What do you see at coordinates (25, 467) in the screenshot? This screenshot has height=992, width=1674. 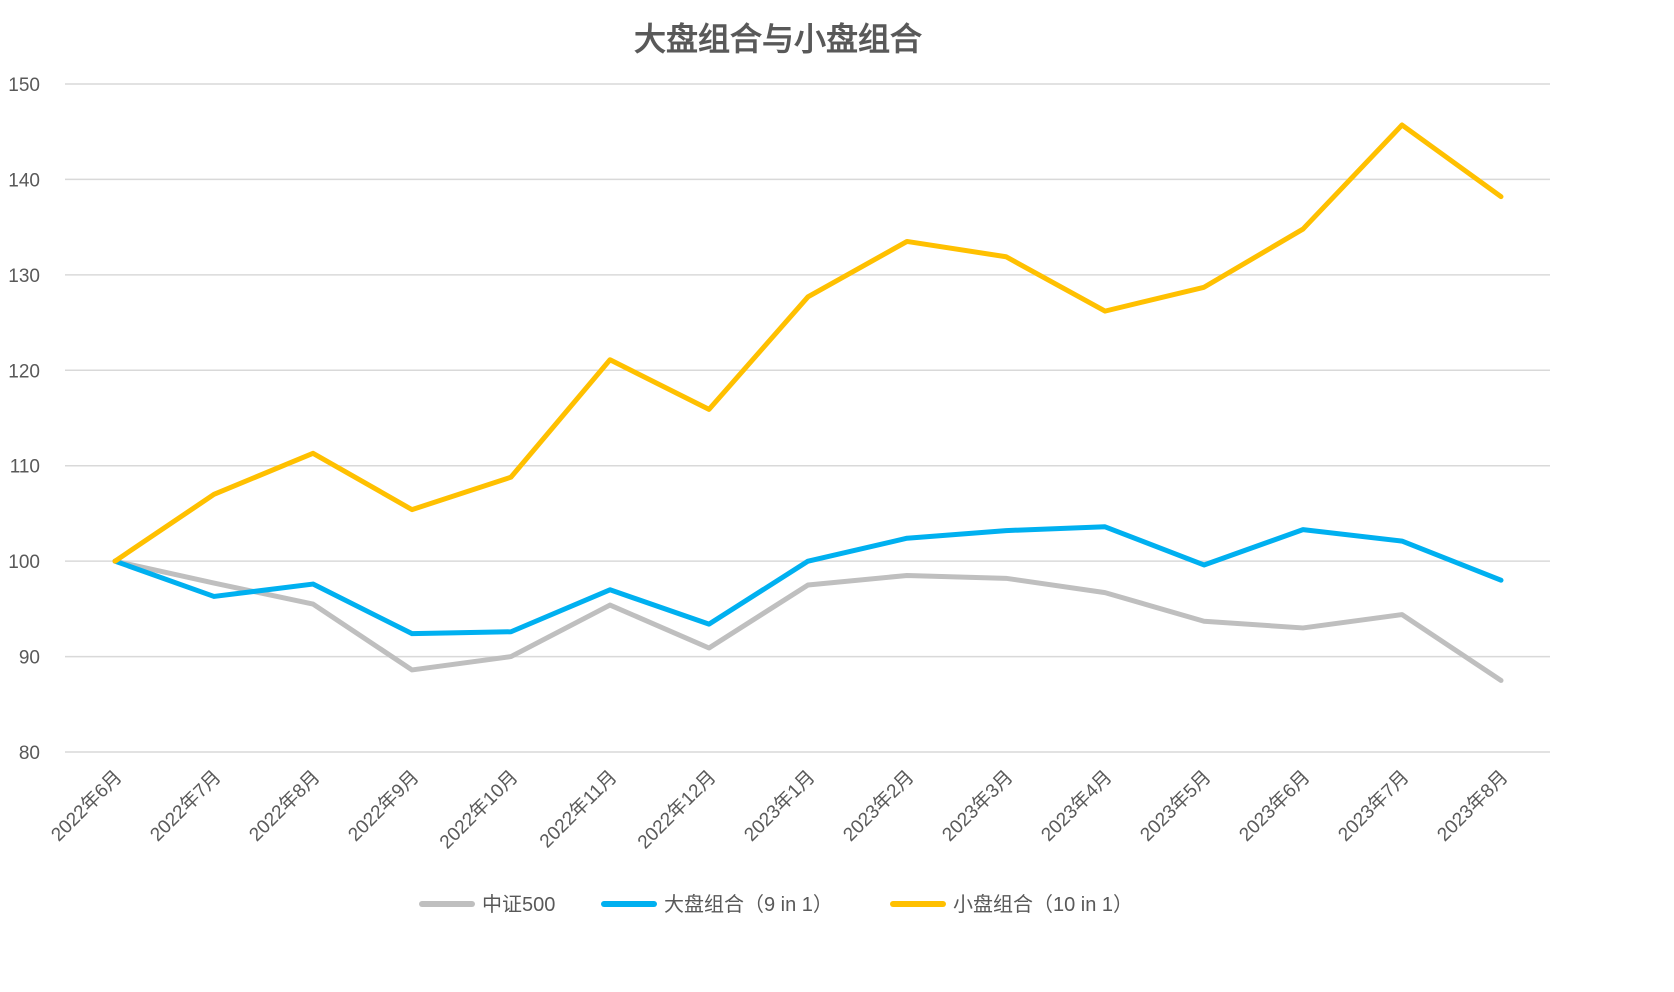 I see `y-tick-label: 110` at bounding box center [25, 467].